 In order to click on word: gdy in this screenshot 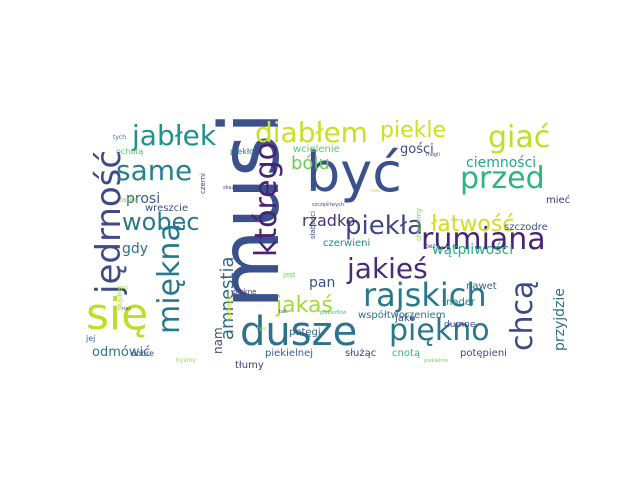, I will do `click(135, 249)`.